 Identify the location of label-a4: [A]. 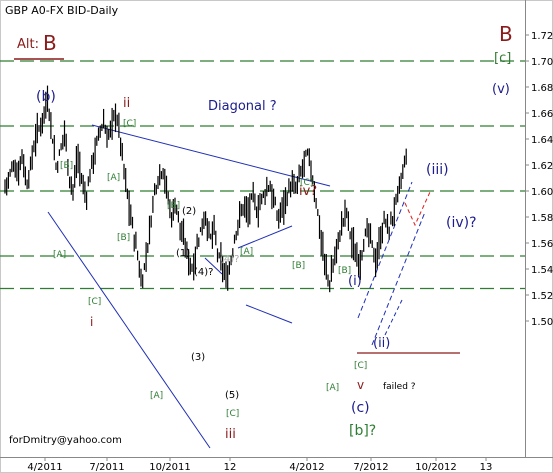
(246, 252).